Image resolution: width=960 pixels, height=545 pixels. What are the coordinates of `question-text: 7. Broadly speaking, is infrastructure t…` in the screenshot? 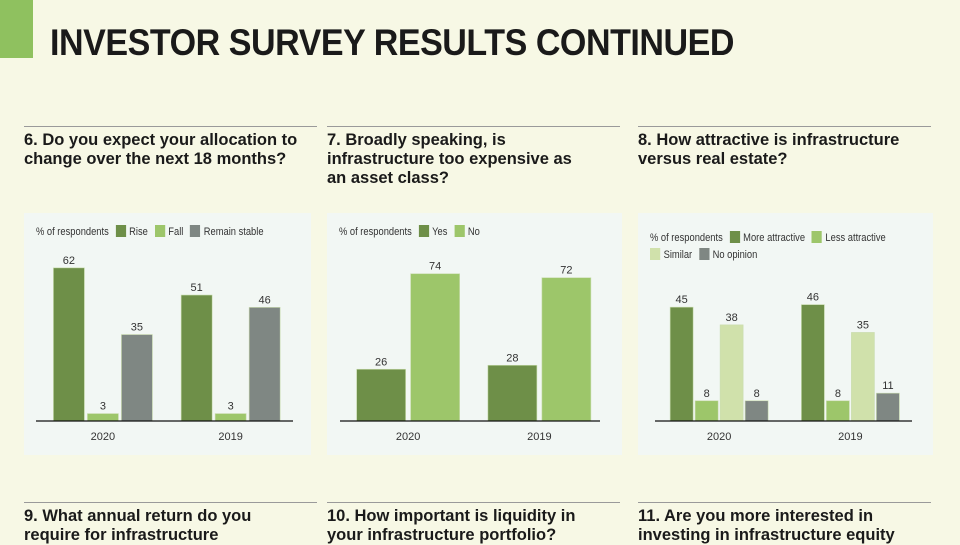 It's located at (449, 159).